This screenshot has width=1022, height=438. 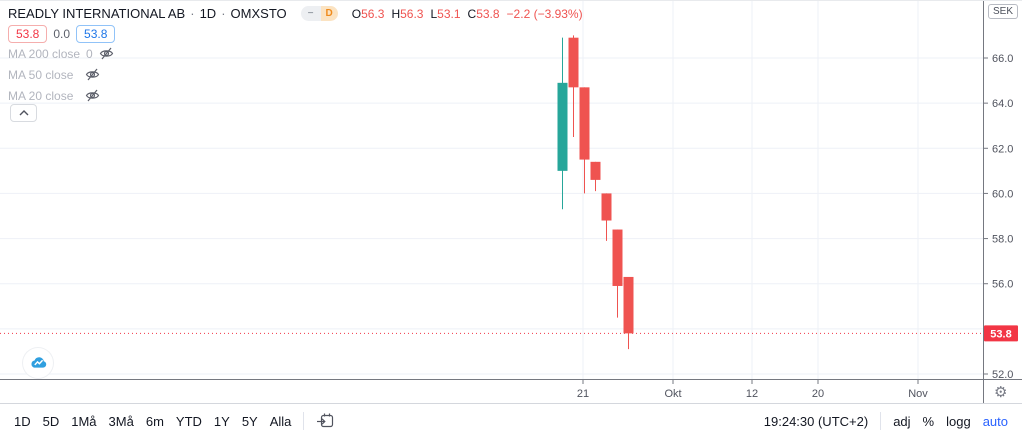 What do you see at coordinates (121, 421) in the screenshot?
I see `range-button-3må: 3Må` at bounding box center [121, 421].